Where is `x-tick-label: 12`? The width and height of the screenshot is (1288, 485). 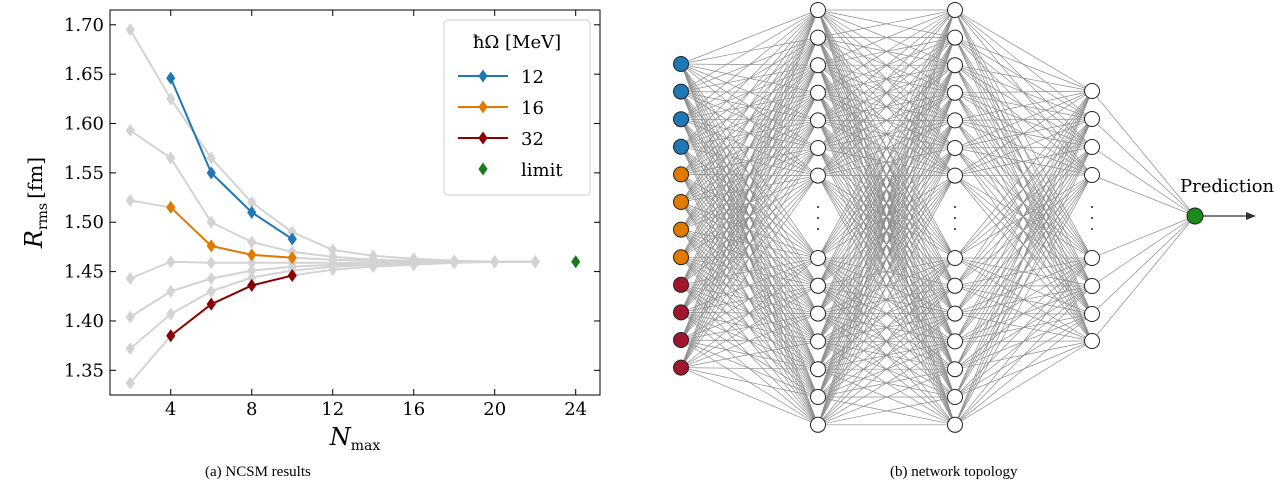
x-tick-label: 12 is located at coordinates (332, 409).